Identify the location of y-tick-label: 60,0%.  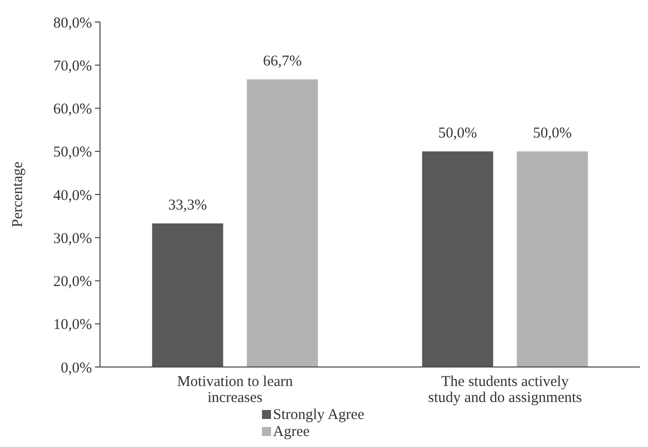
(72, 110).